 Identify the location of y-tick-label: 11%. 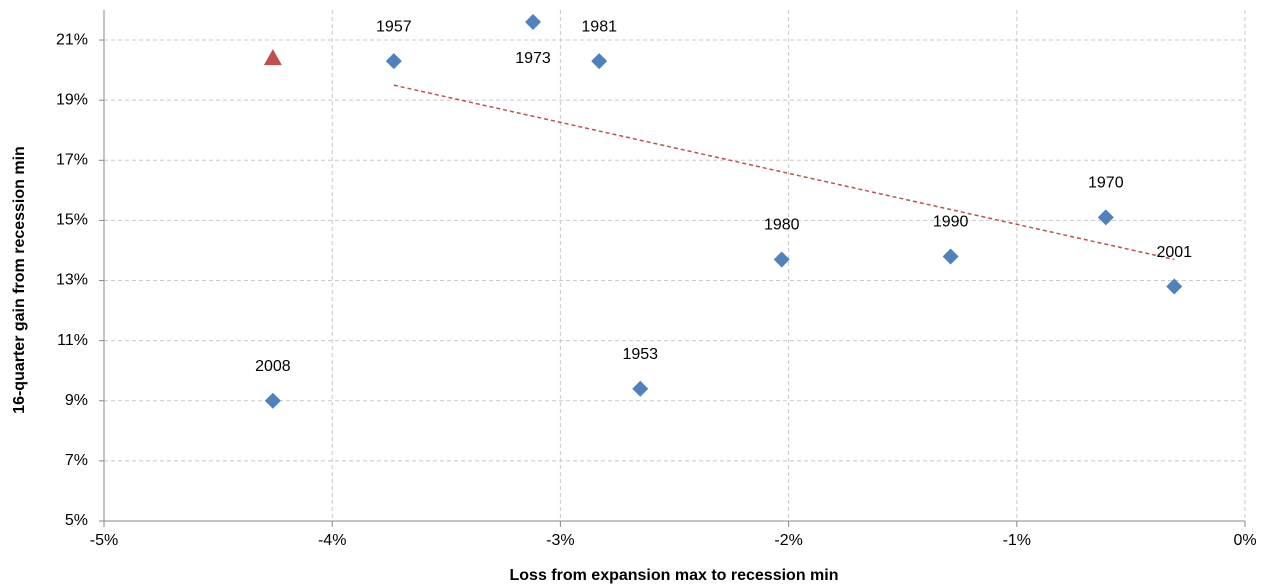
(72, 340).